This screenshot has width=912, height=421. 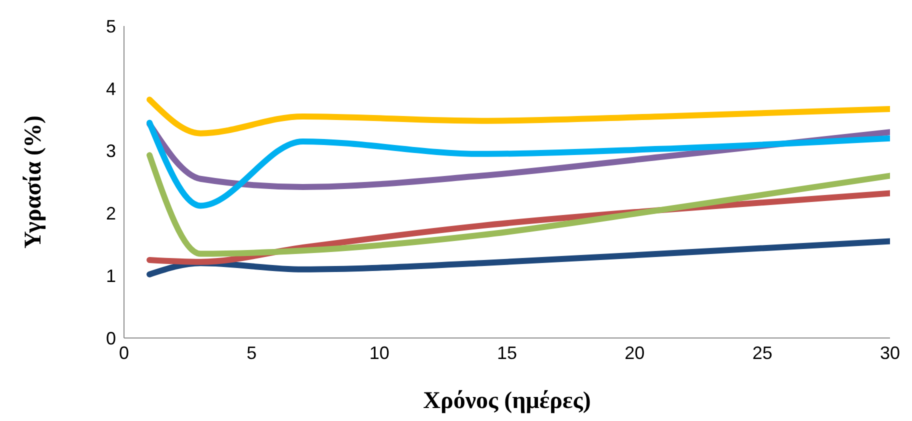 What do you see at coordinates (111, 338) in the screenshot?
I see `y-tick-label: 0` at bounding box center [111, 338].